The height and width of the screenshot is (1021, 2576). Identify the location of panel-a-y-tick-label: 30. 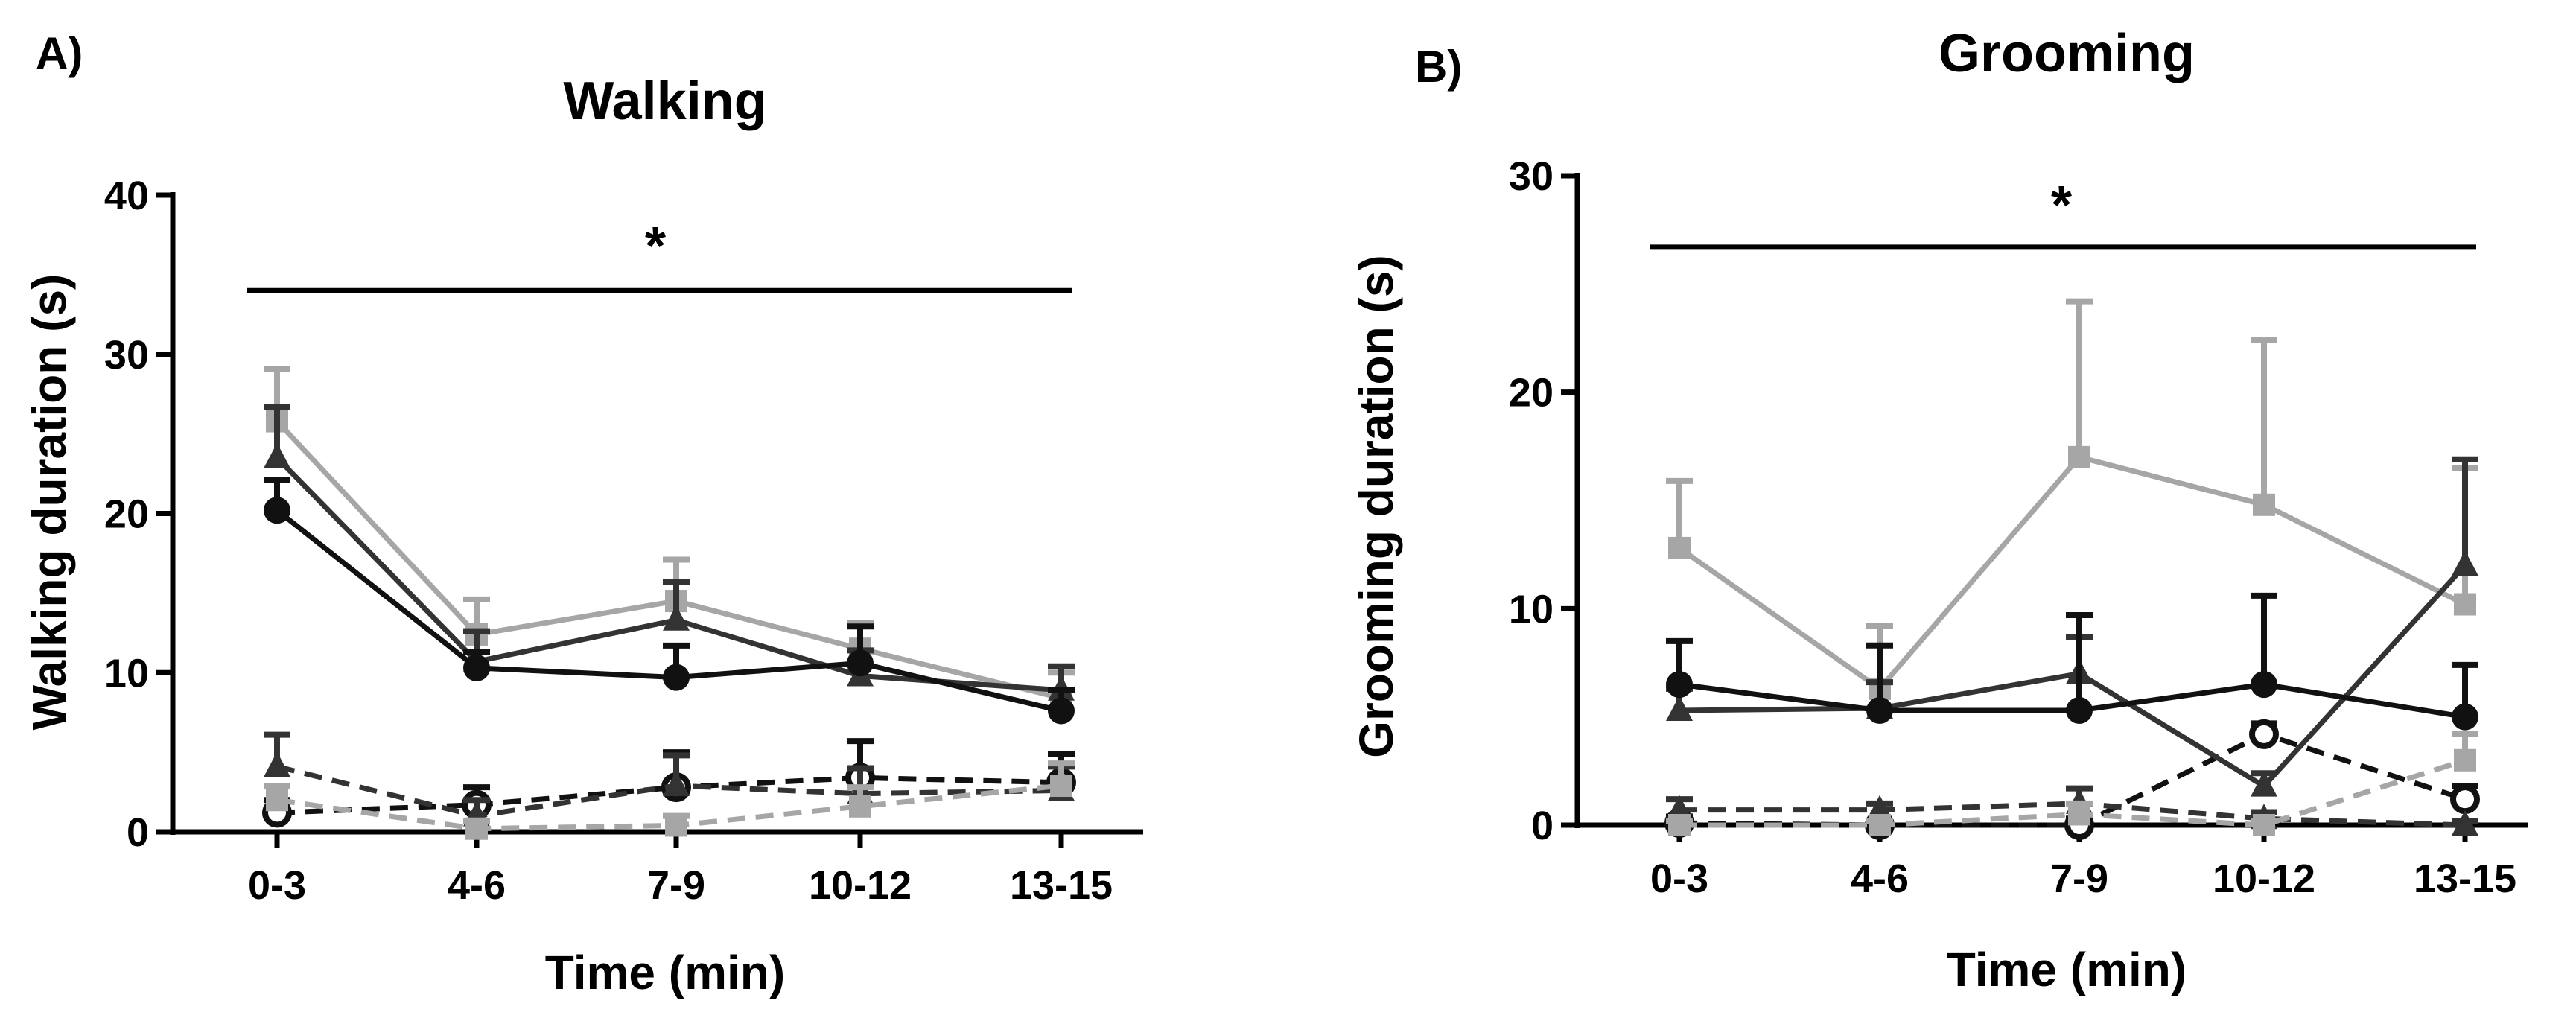
(126, 355).